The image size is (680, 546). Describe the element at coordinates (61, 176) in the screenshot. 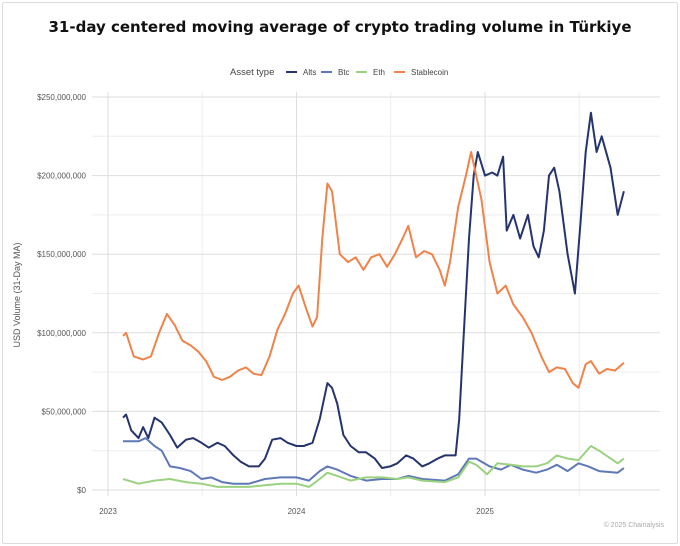

I see `y-tick-label: $200,000,000` at that location.